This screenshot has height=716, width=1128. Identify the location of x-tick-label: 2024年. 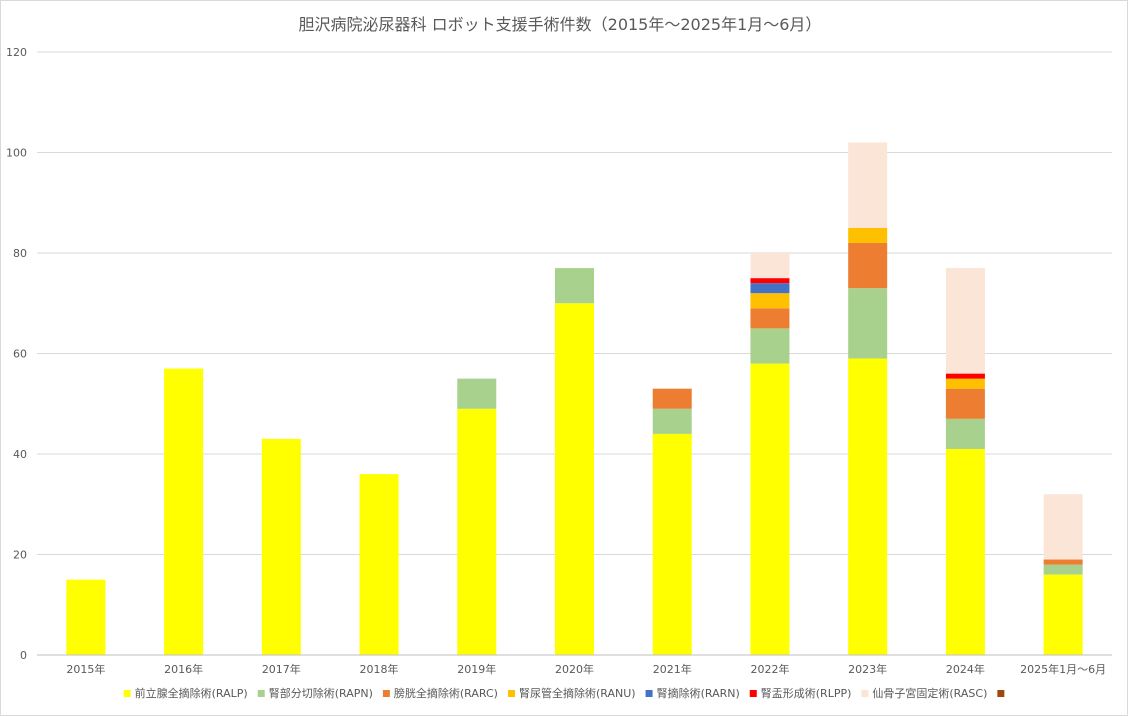
(965, 669).